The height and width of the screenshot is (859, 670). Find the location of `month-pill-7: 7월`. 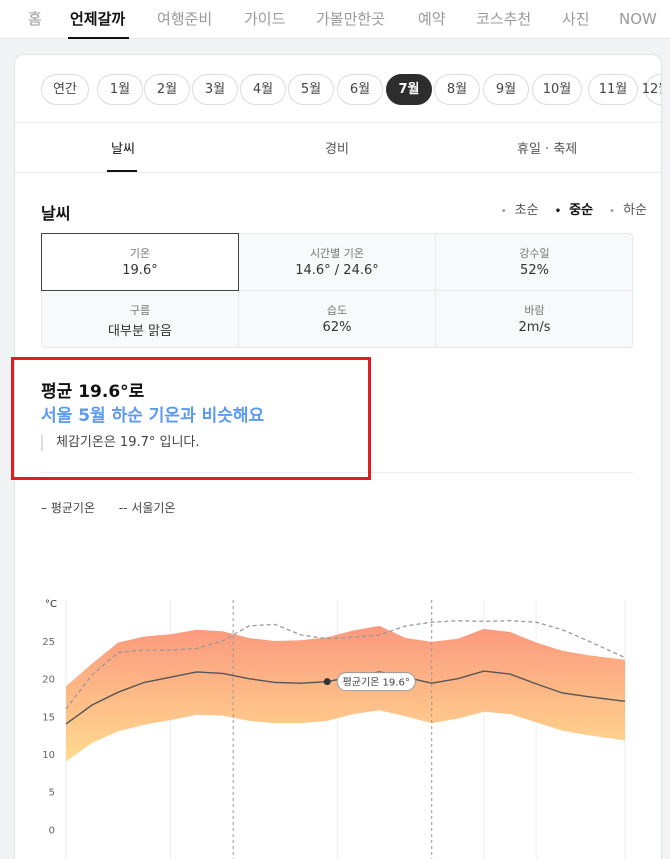

month-pill-7: 7월 is located at coordinates (409, 89).